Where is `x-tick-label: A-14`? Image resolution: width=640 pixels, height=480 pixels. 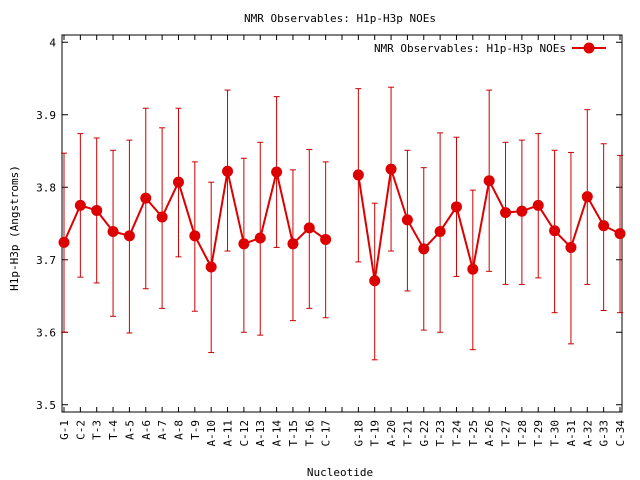
x-tick-label: A-14 is located at coordinates (277, 433).